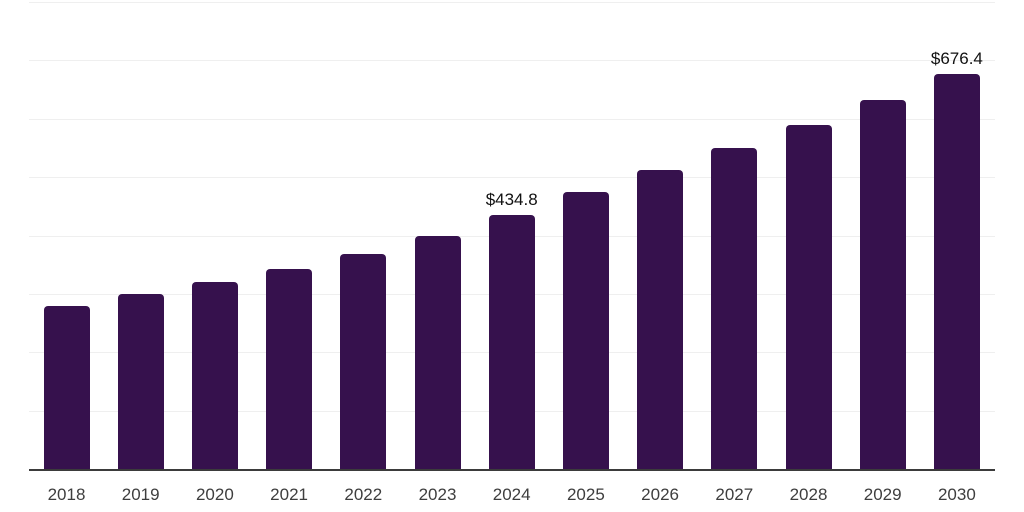 This screenshot has width=1024, height=512. What do you see at coordinates (585, 330) in the screenshot?
I see `bar-2025` at bounding box center [585, 330].